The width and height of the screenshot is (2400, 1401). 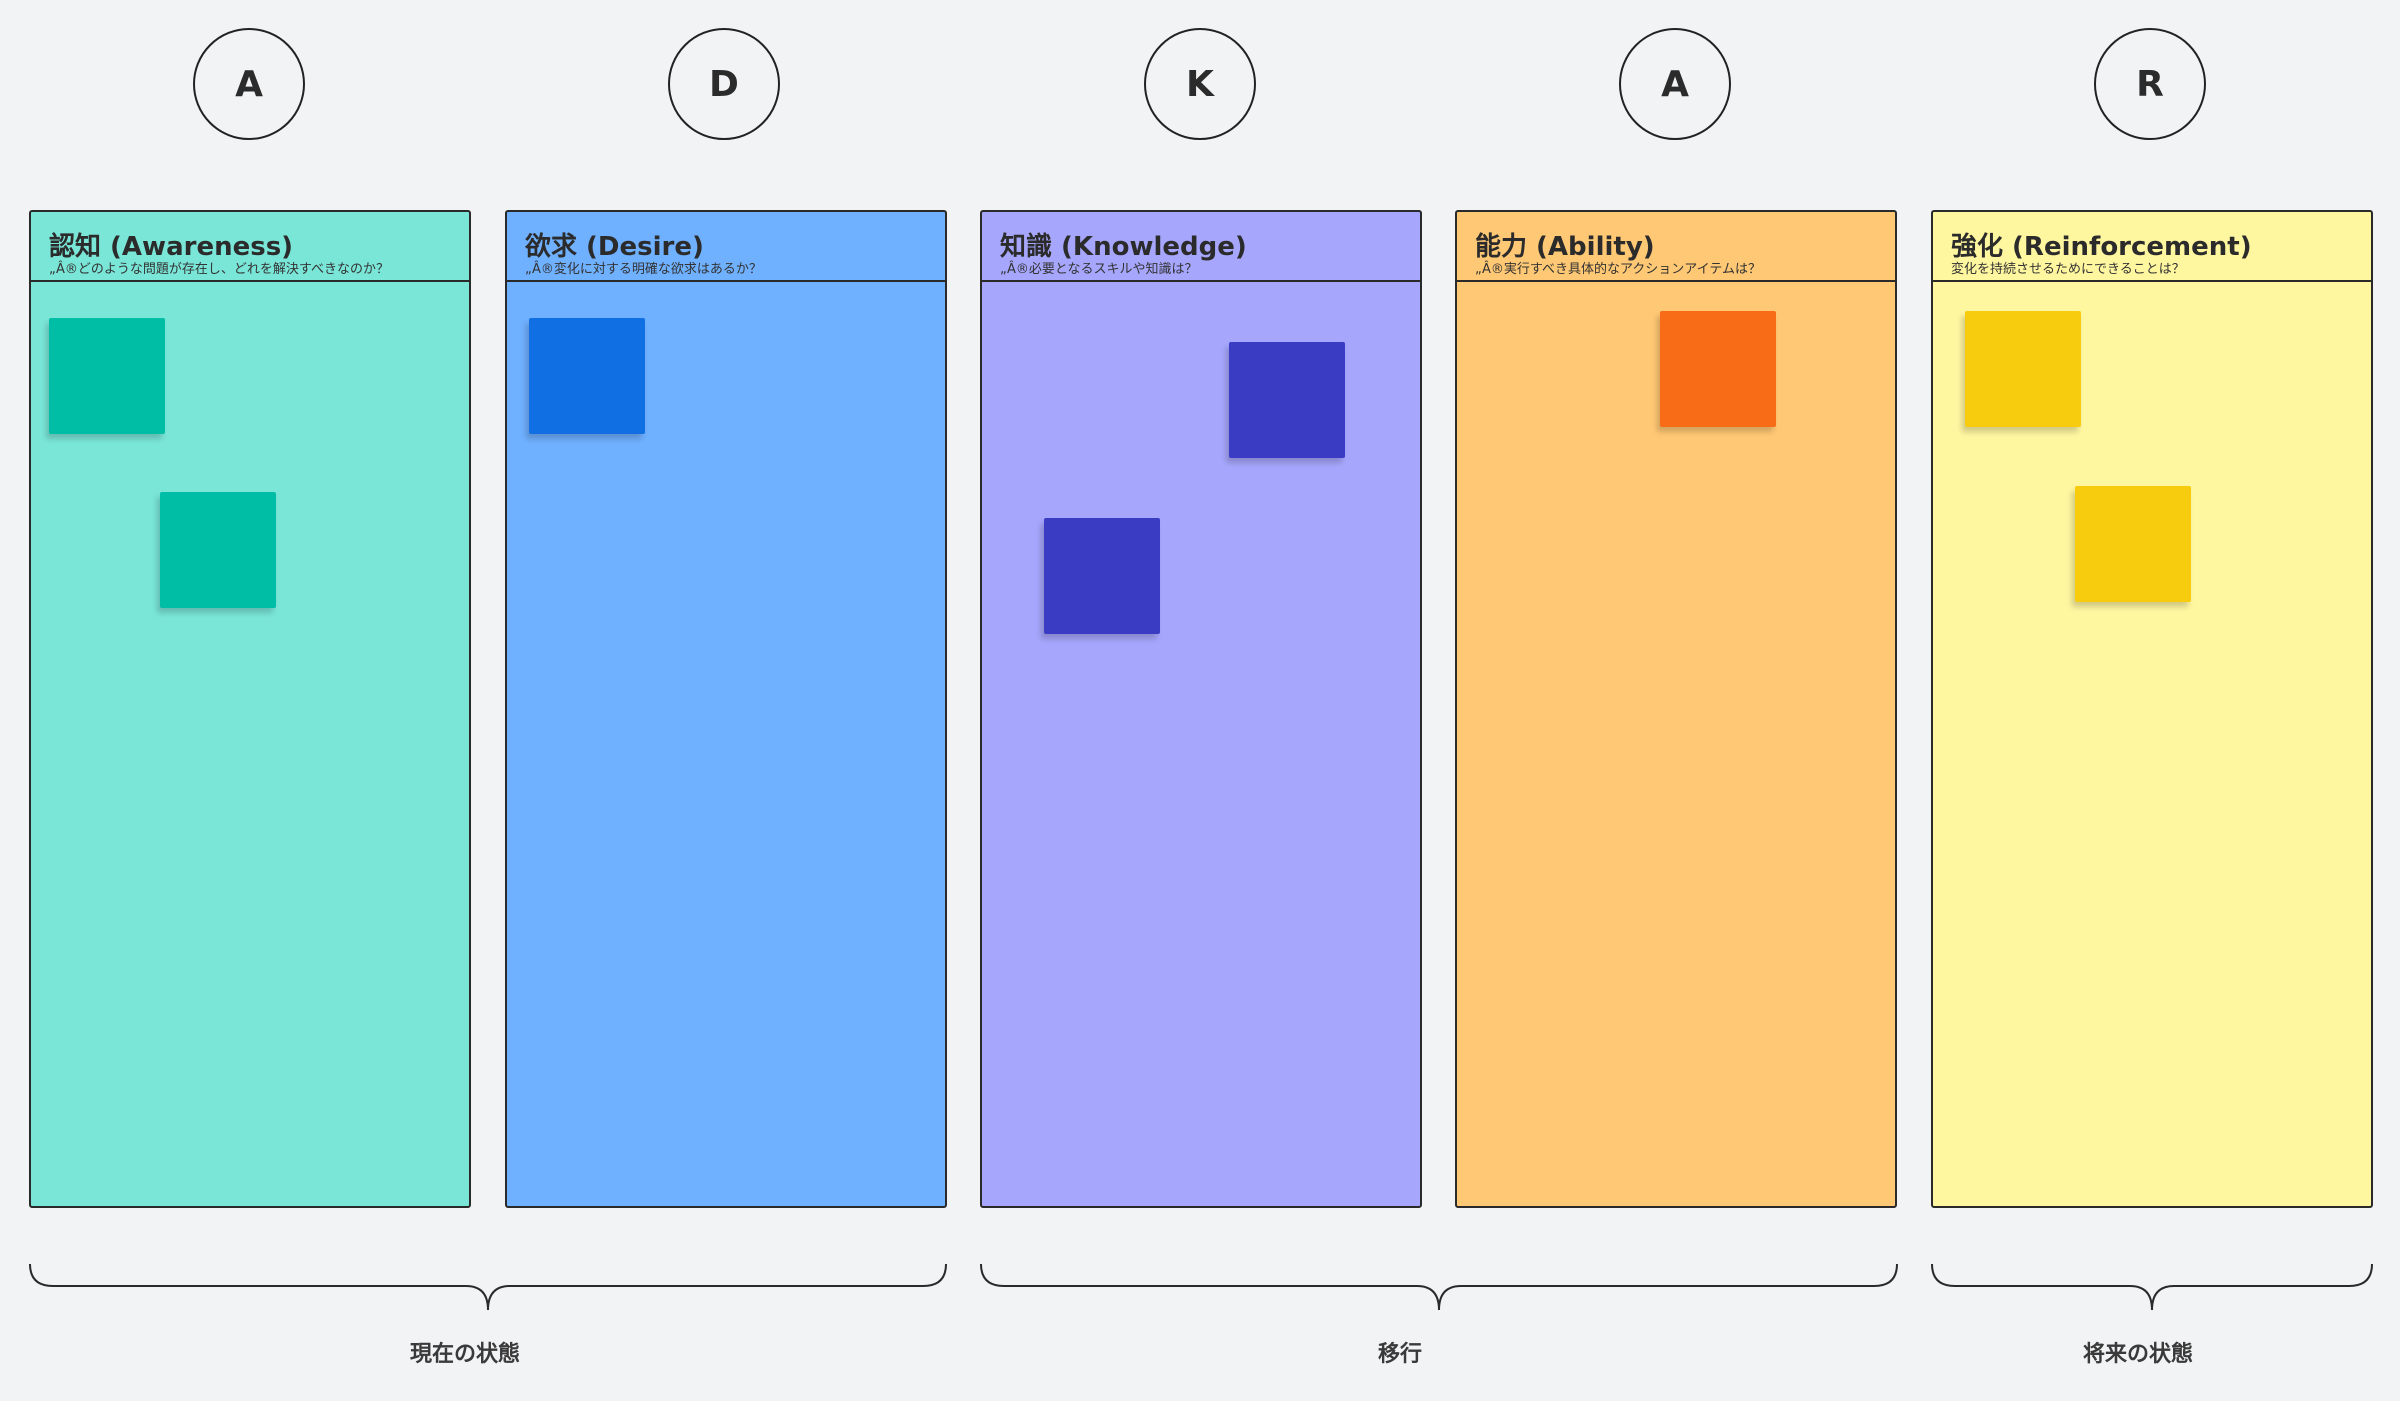 What do you see at coordinates (219, 269) in the screenshot?
I see `column-subtitle: „Â®どのような問題が存在し、どれを解決すべきなのか？` at bounding box center [219, 269].